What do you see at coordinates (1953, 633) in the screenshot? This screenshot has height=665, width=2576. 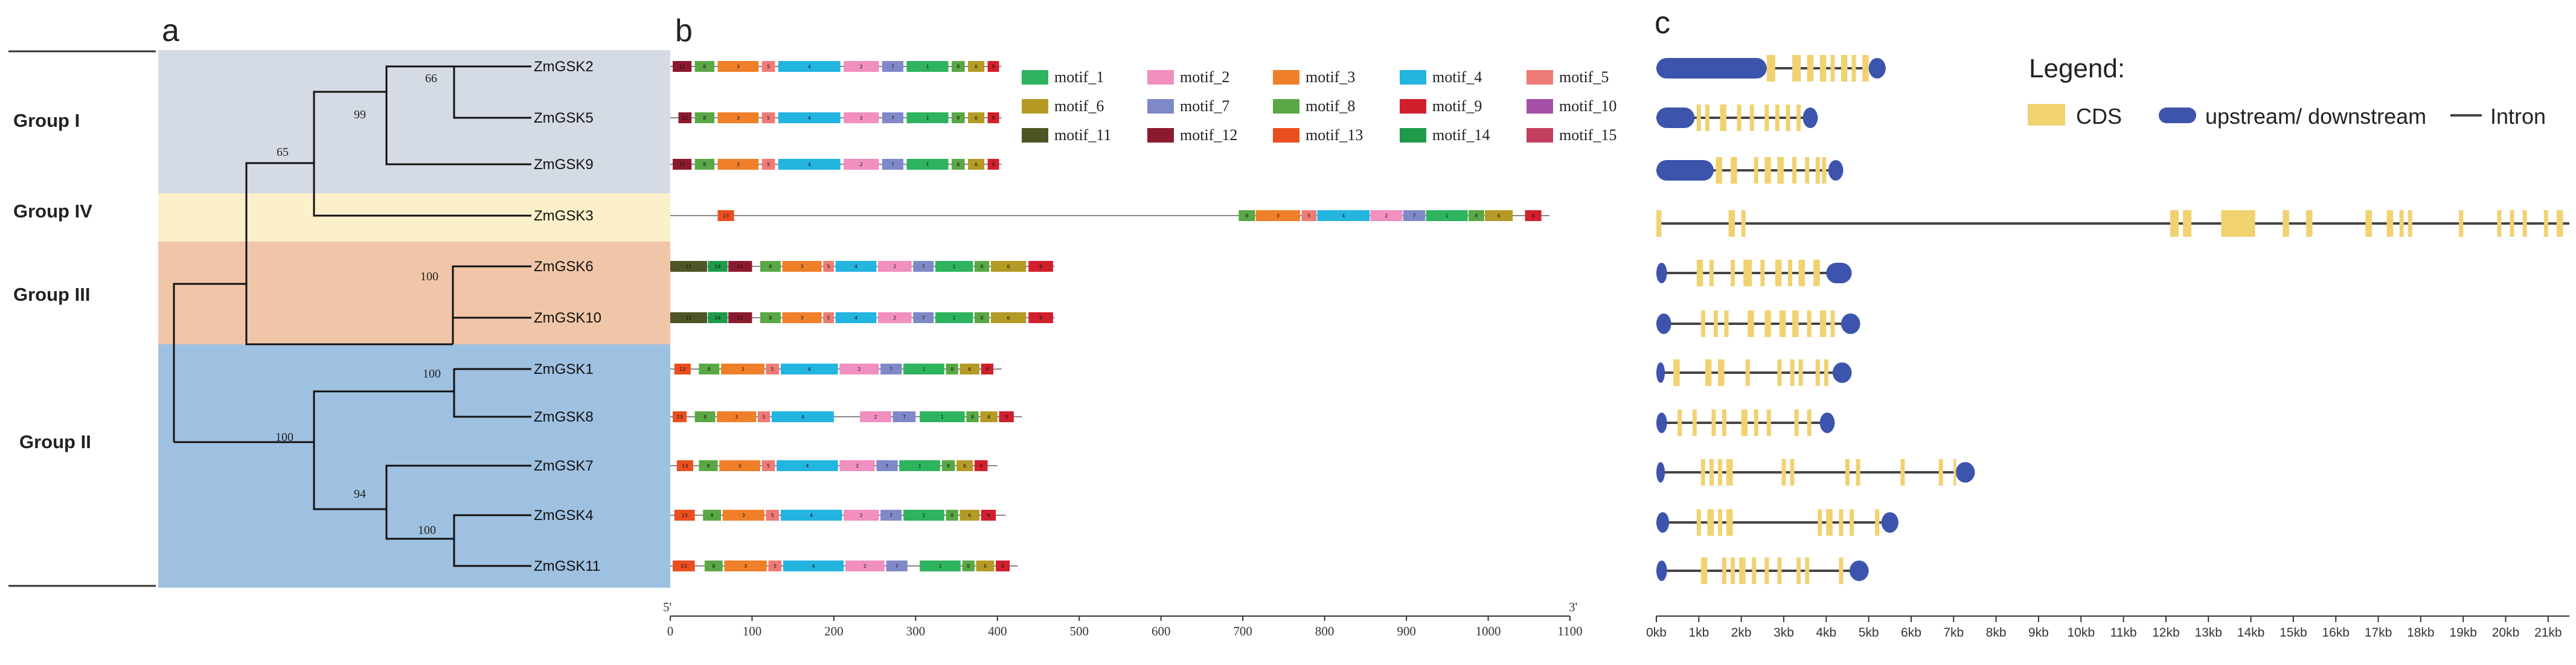 I see `gene-axis-tick-label: 7kb` at bounding box center [1953, 633].